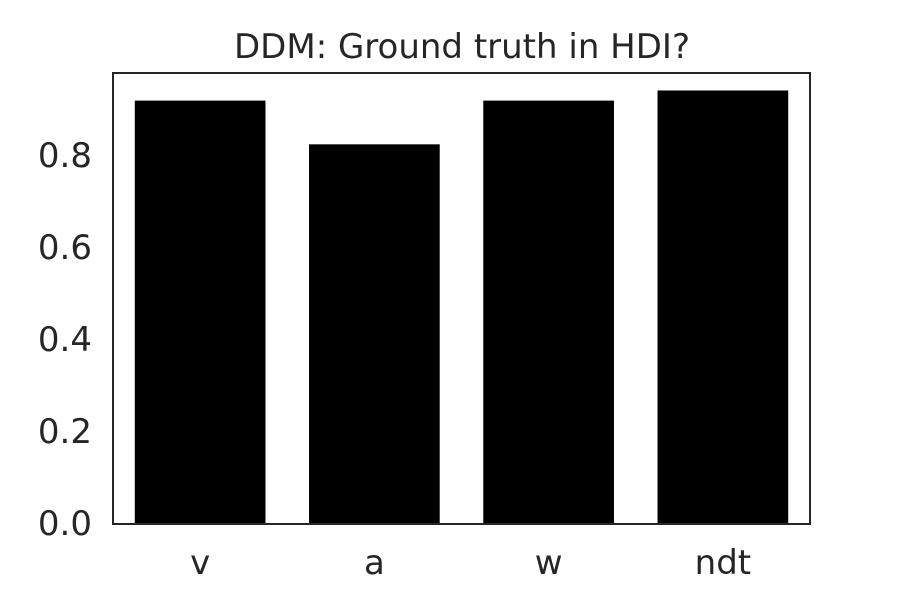 The height and width of the screenshot is (600, 900). Describe the element at coordinates (374, 334) in the screenshot. I see `bar-a` at that location.